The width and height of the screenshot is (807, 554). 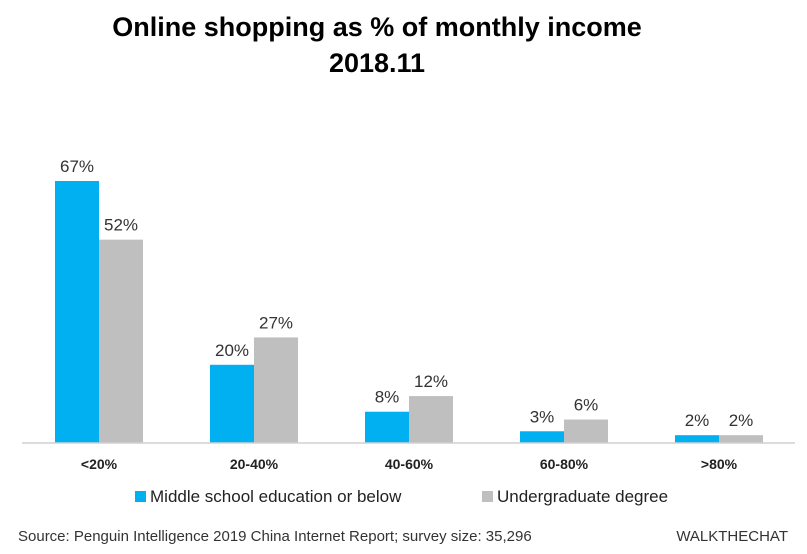 I want to click on value-label-undergraduate-1: 27%, so click(x=276, y=322).